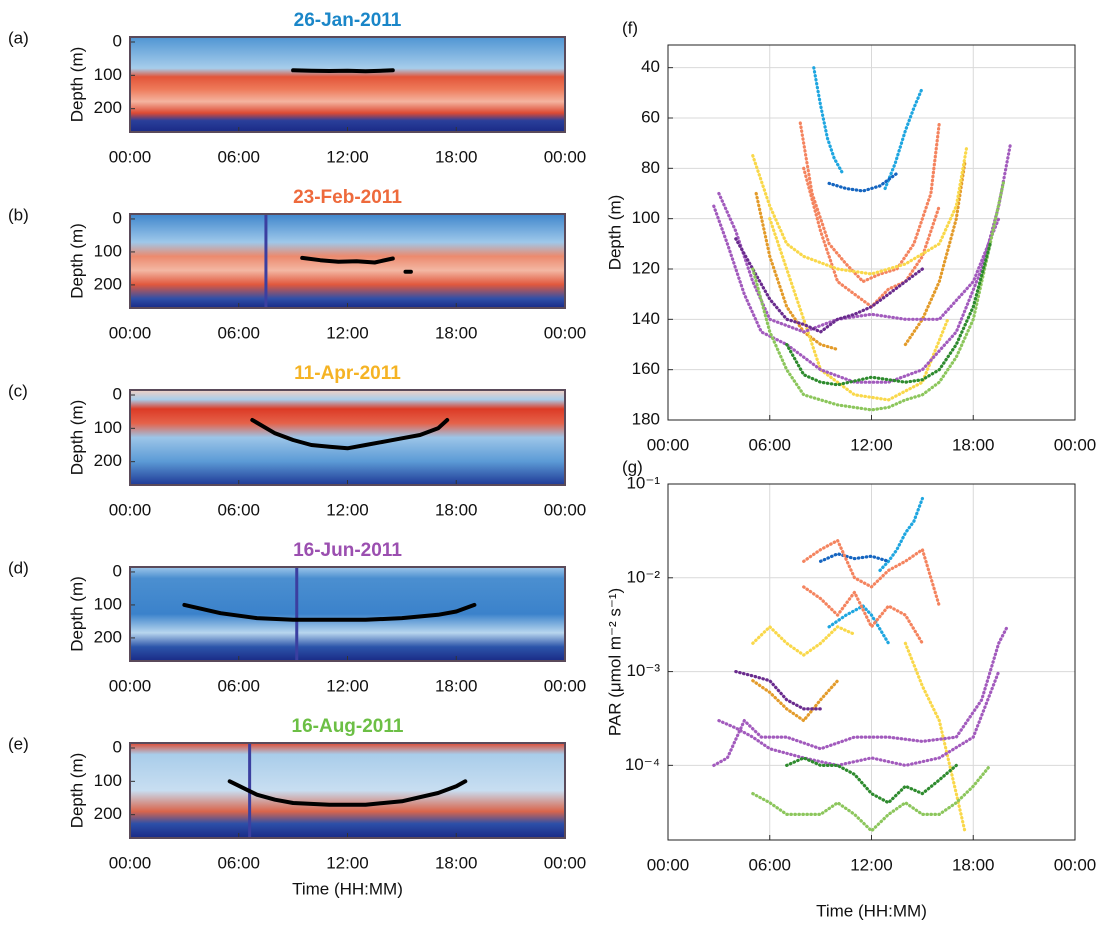 This screenshot has width=1105, height=933. I want to click on panel-title: 16-Aug-2011, so click(348, 726).